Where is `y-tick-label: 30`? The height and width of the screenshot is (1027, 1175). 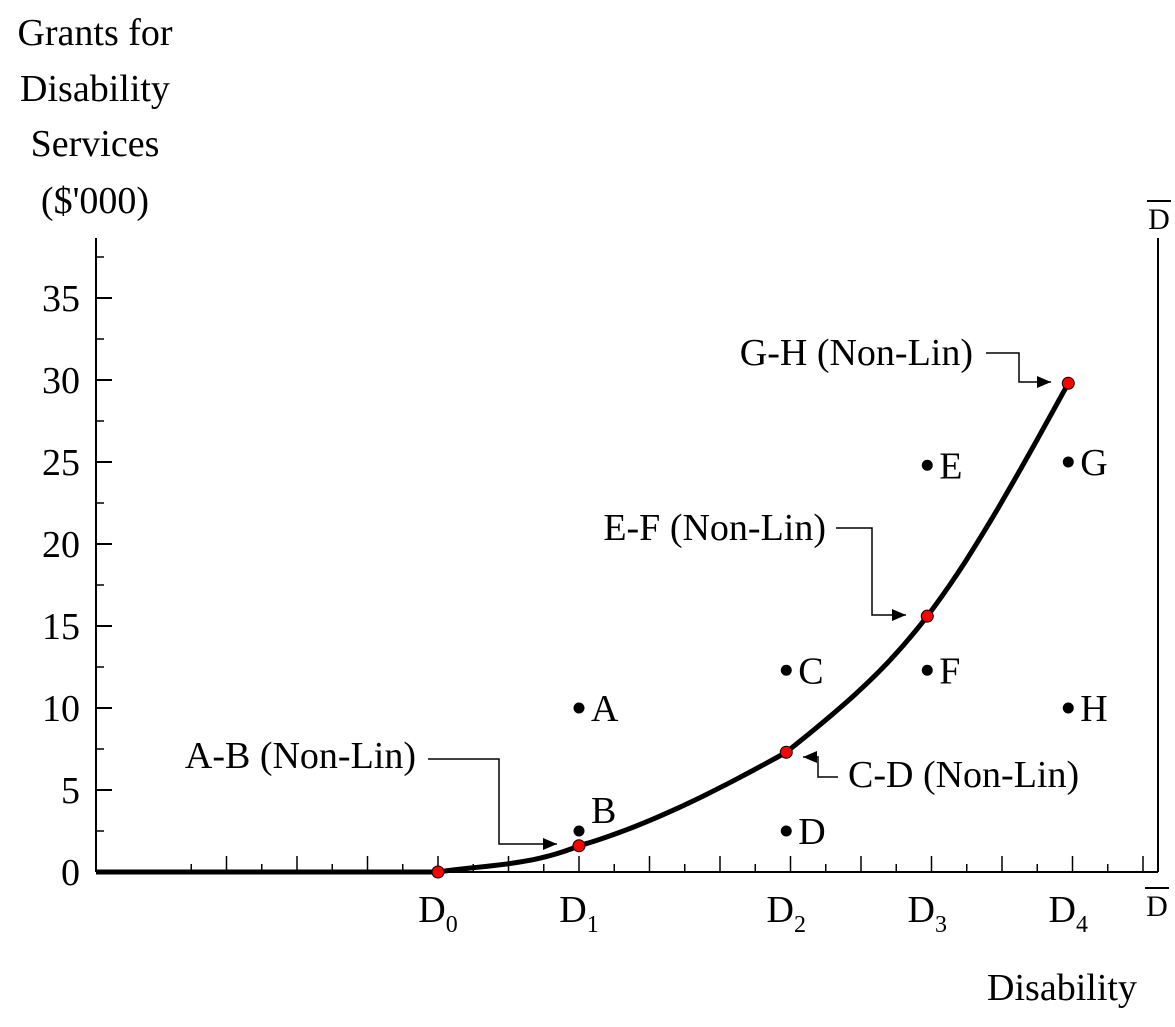
y-tick-label: 30 is located at coordinates (61, 381).